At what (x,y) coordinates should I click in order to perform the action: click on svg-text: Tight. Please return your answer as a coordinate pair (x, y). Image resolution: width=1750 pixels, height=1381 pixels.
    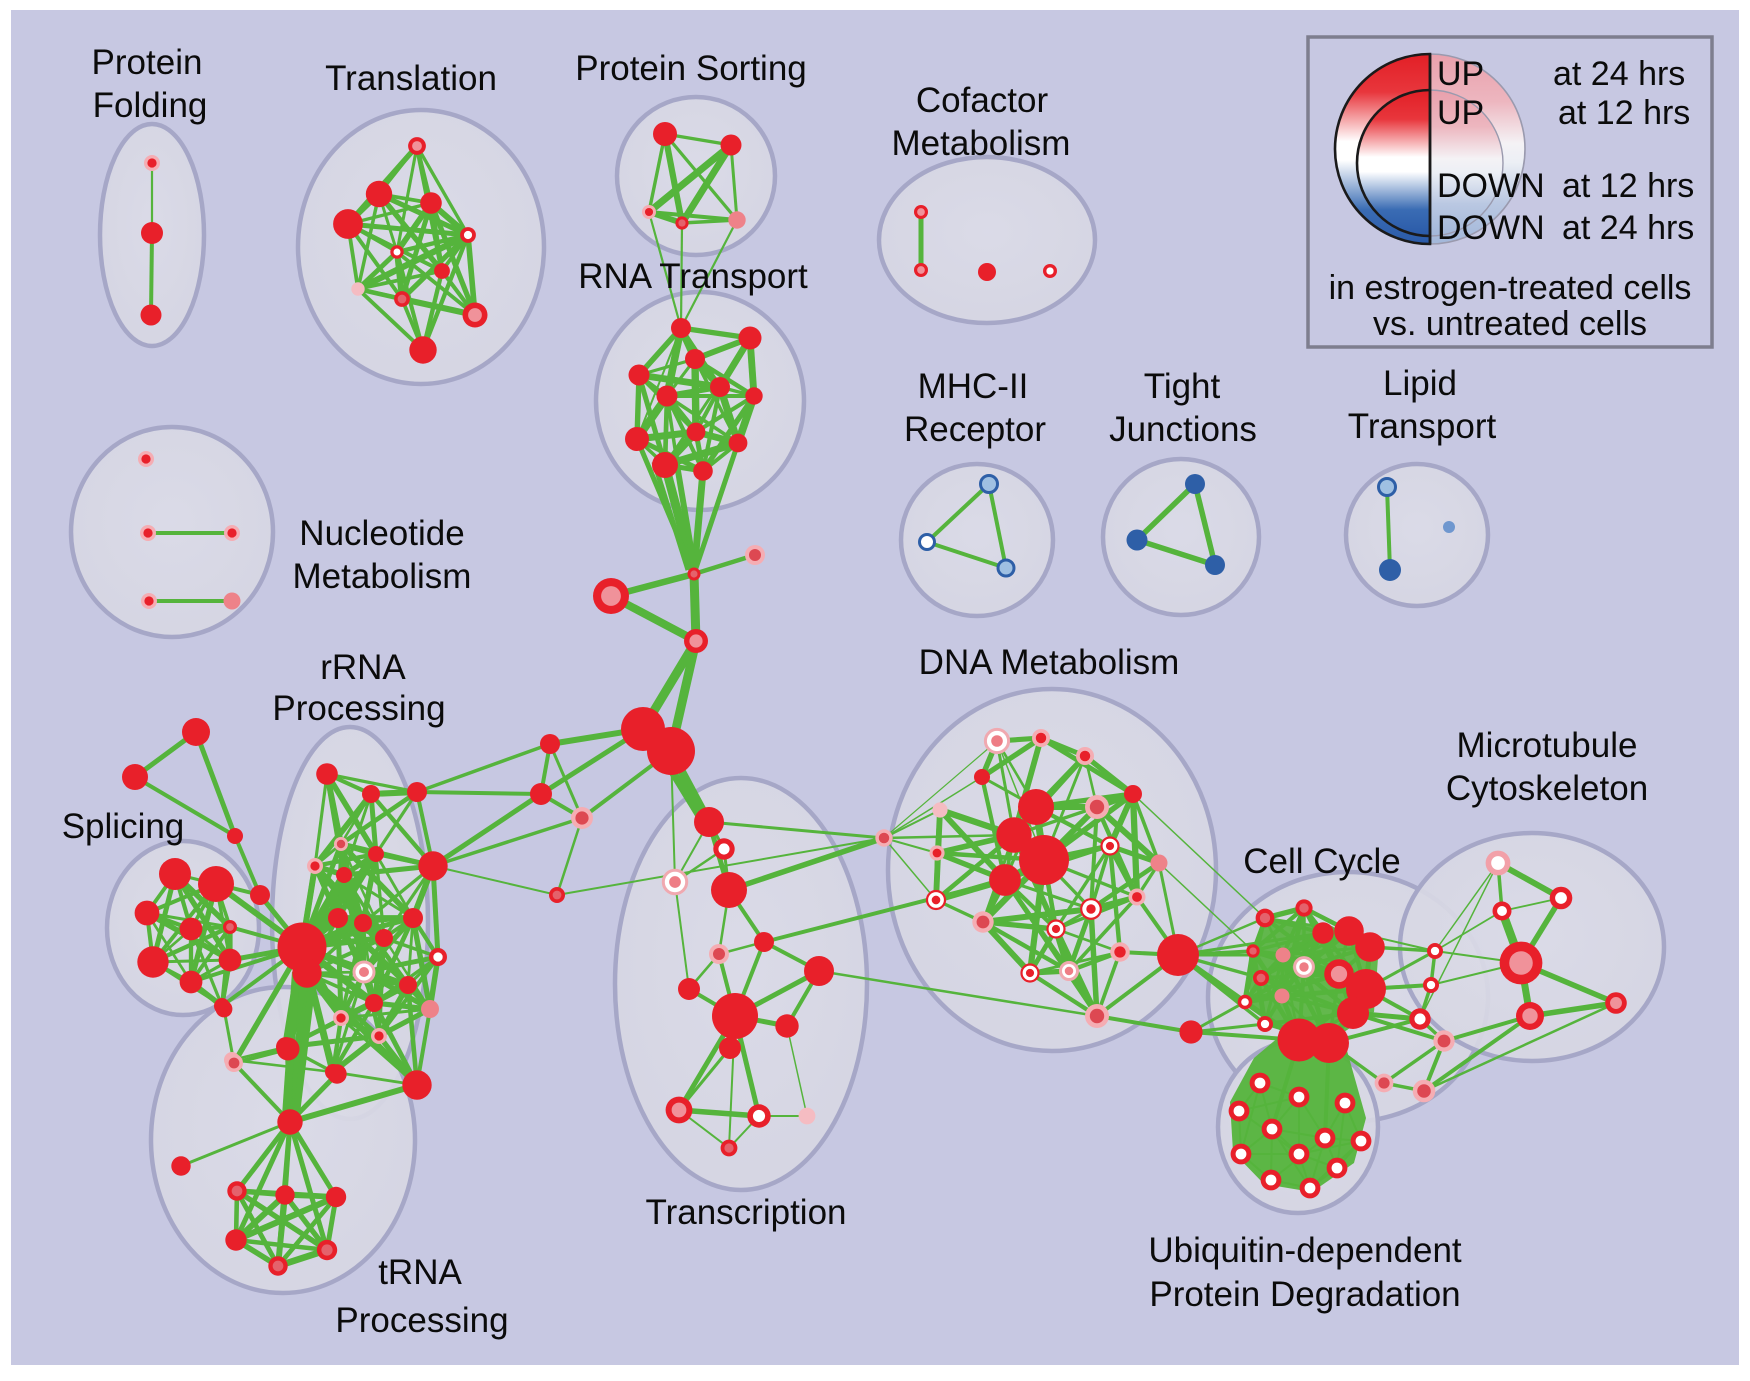
    Looking at the image, I should click on (1182, 386).